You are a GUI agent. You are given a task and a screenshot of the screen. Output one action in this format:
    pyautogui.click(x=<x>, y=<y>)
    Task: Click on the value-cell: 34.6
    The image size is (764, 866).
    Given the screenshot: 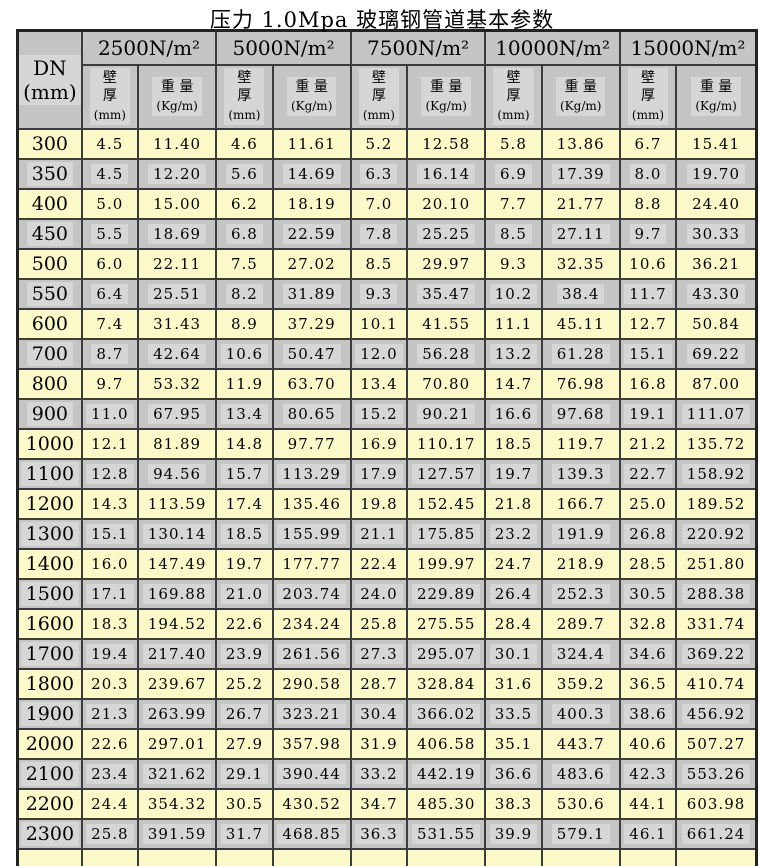 What is the action you would take?
    pyautogui.click(x=648, y=653)
    